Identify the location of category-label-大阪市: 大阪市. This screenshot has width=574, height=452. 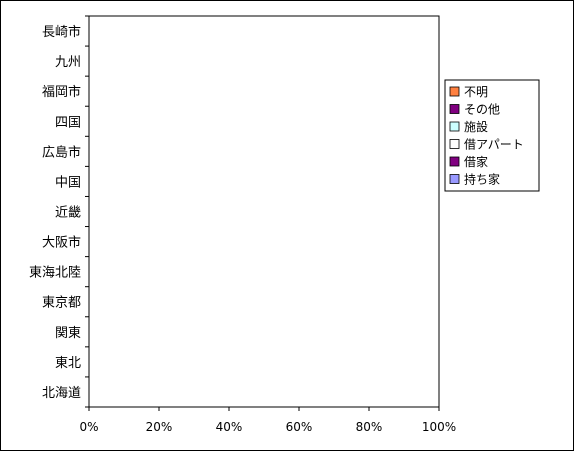
(61, 243).